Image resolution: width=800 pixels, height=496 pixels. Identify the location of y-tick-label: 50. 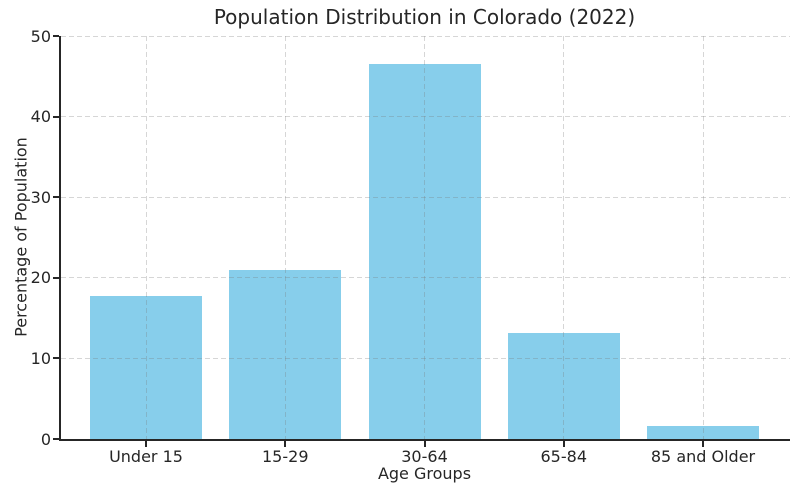
(40, 36).